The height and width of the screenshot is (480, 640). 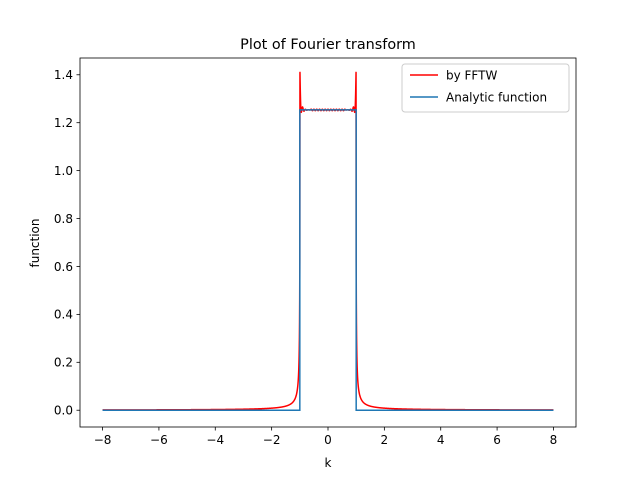 What do you see at coordinates (63, 75) in the screenshot?
I see `y-tick-label: 1.4` at bounding box center [63, 75].